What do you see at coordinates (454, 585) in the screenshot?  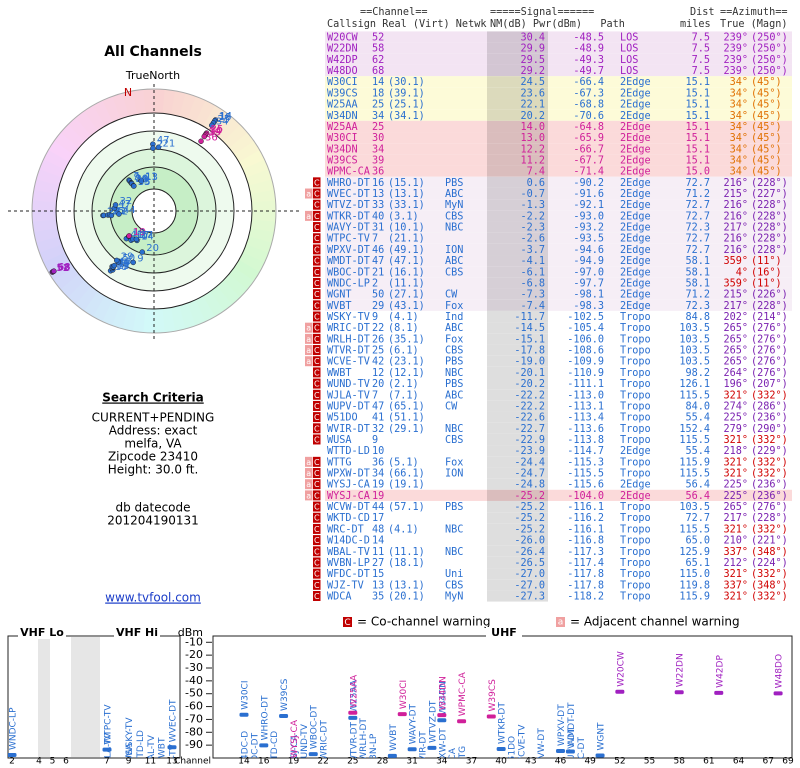 I see `cell-netwk: CBS` at bounding box center [454, 585].